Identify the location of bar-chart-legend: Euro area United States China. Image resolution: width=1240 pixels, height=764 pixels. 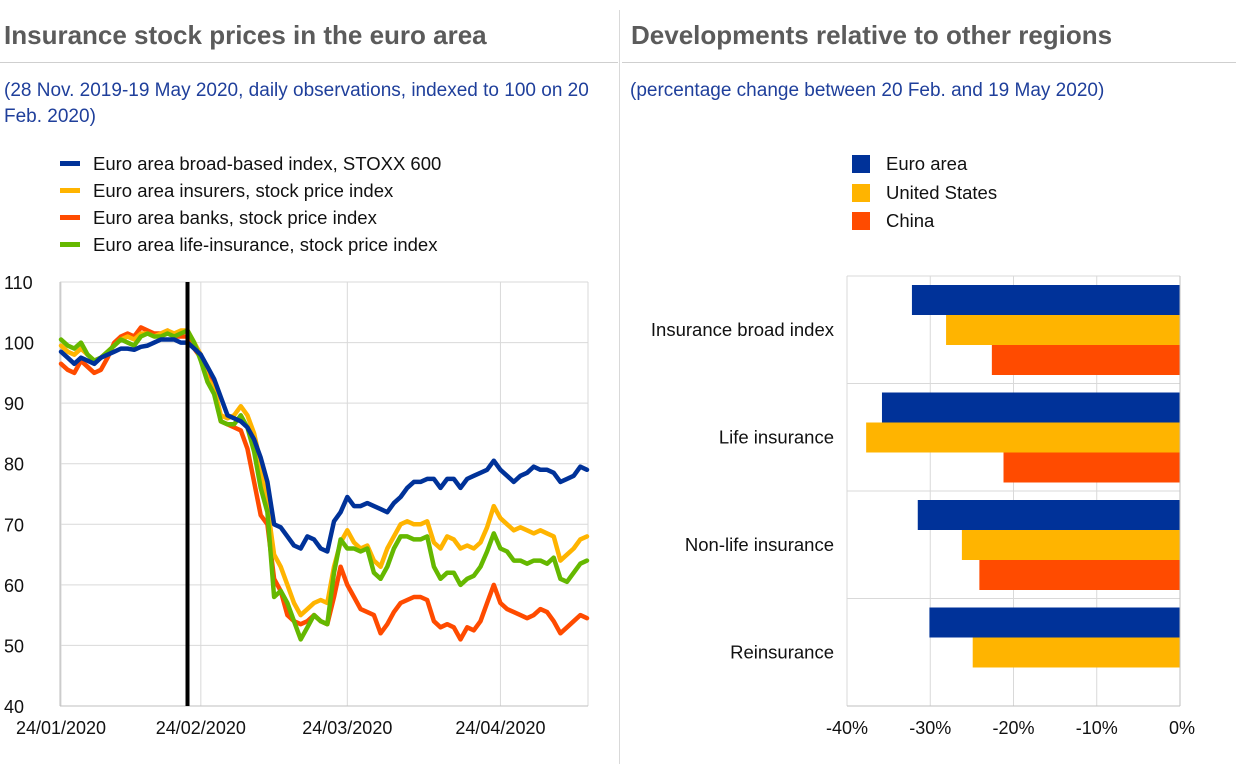
(924, 193).